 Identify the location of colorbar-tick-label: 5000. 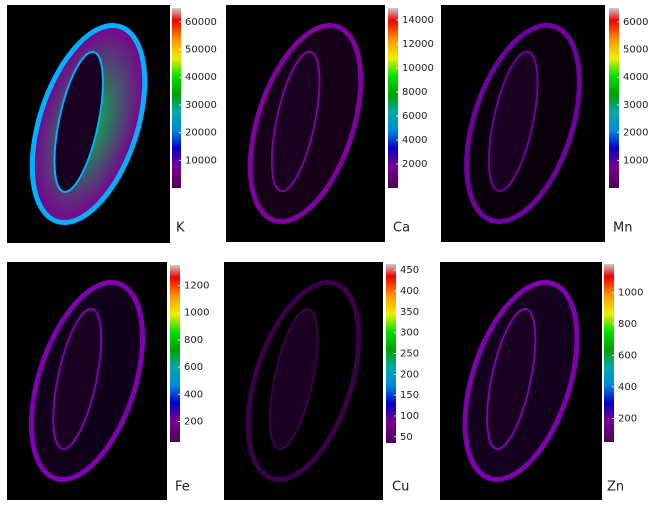
(635, 50).